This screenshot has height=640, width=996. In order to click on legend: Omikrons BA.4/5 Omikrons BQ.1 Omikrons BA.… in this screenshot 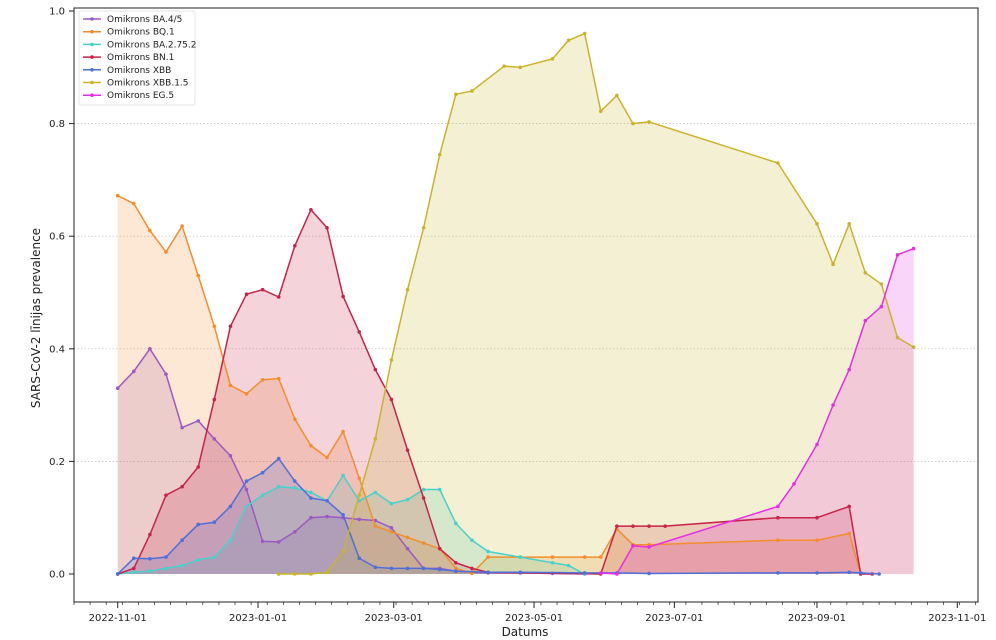, I will do `click(137, 58)`.